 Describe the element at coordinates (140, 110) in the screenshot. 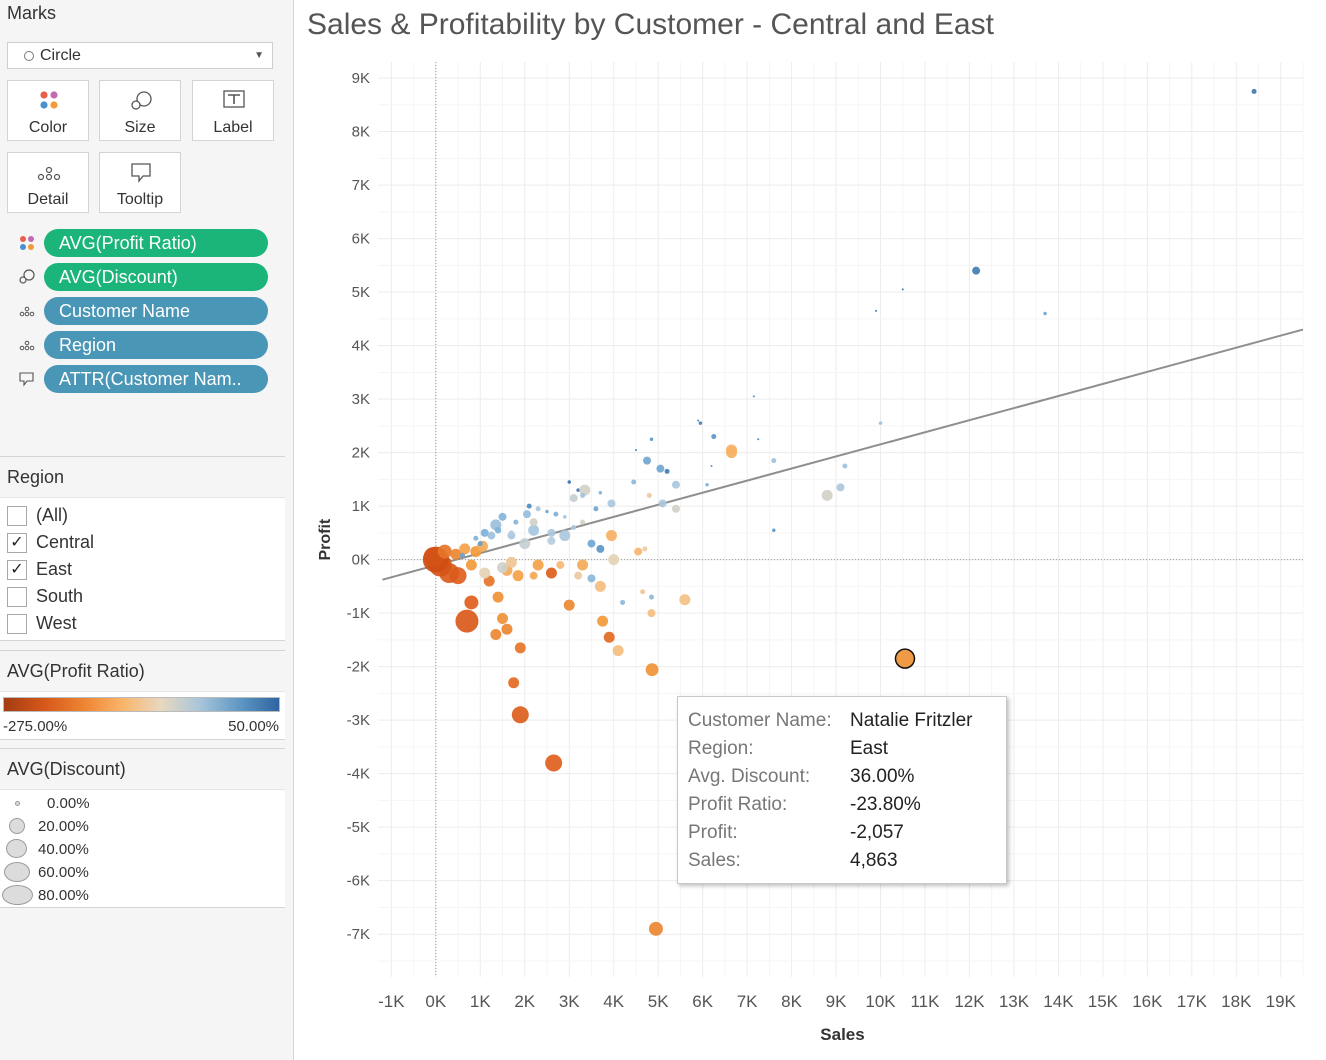

I see `size-button: Size` at that location.